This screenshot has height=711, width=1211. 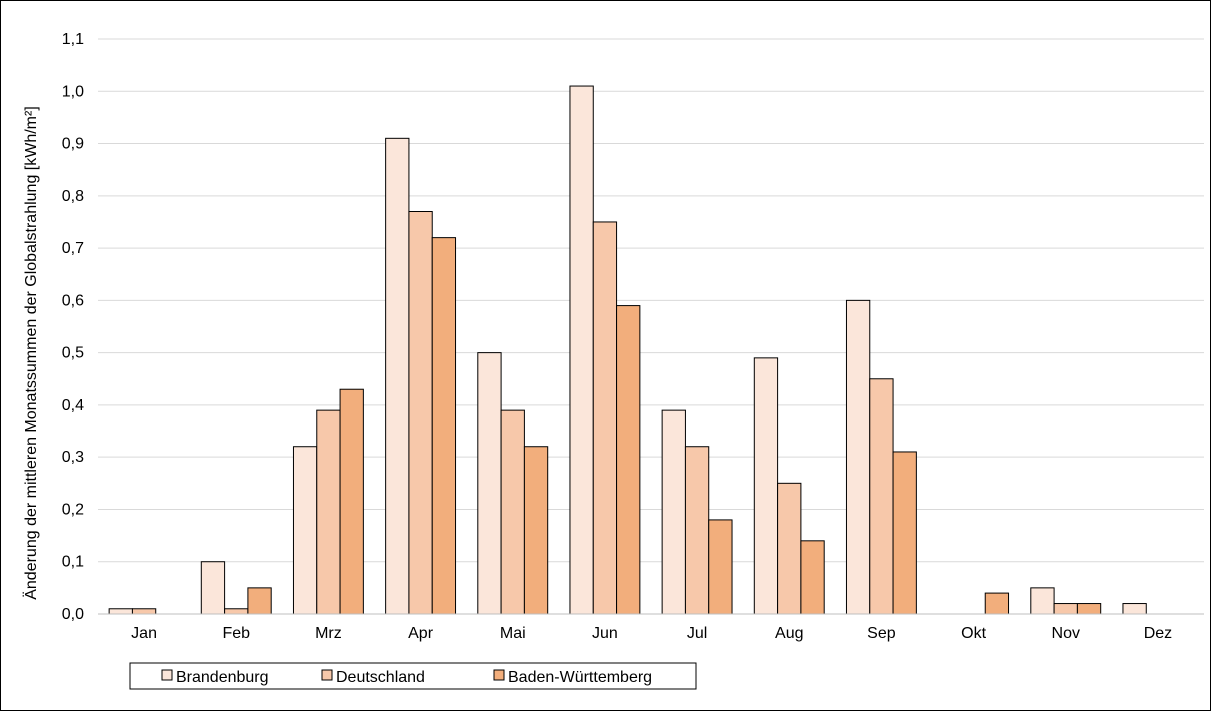 What do you see at coordinates (881, 496) in the screenshot?
I see `bar-deutschland-sep` at bounding box center [881, 496].